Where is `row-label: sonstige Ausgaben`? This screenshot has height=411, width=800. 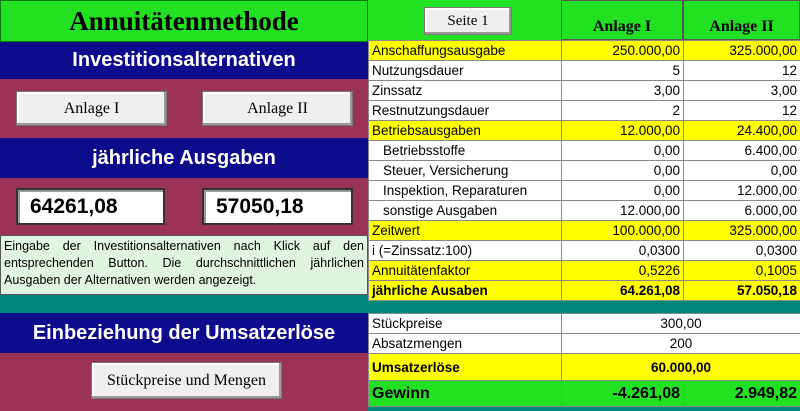 row-label: sonstige Ausgaben is located at coordinates (465, 210).